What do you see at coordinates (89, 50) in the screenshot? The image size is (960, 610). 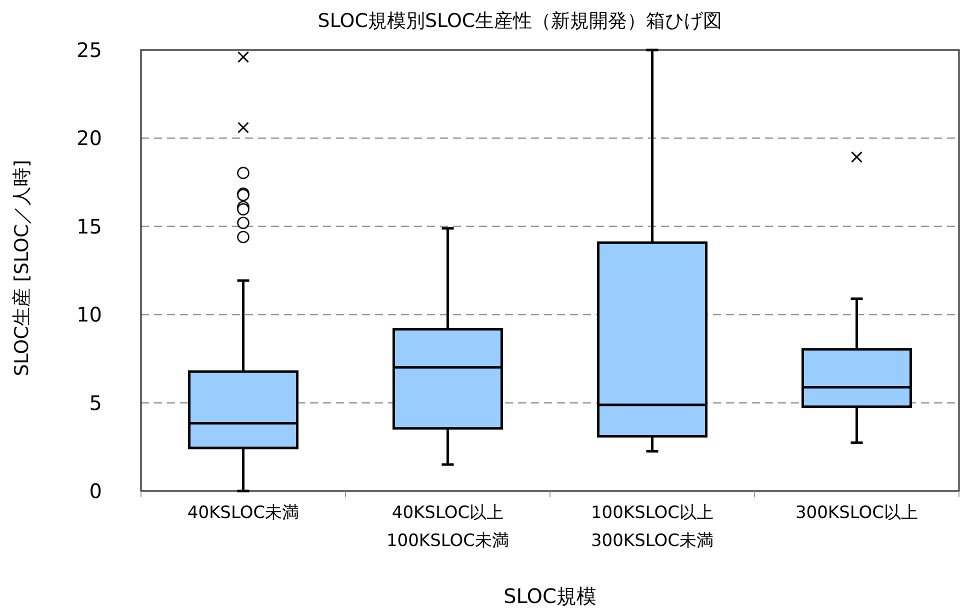 I see `y-tick-label: 25` at bounding box center [89, 50].